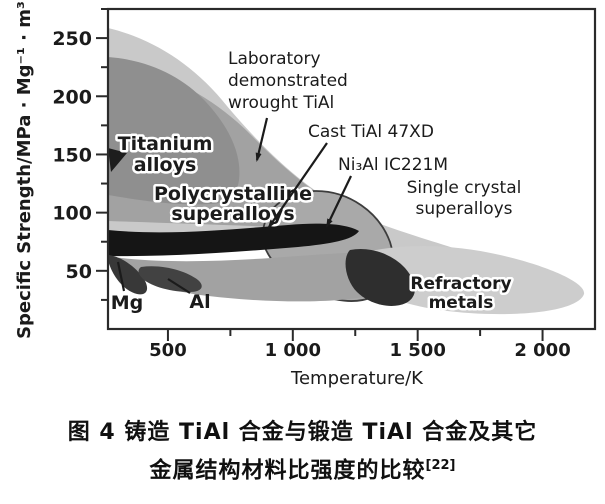 The image size is (605, 504). Describe the element at coordinates (174, 131) in the screenshot. I see `titanium-alloys-region` at that location.